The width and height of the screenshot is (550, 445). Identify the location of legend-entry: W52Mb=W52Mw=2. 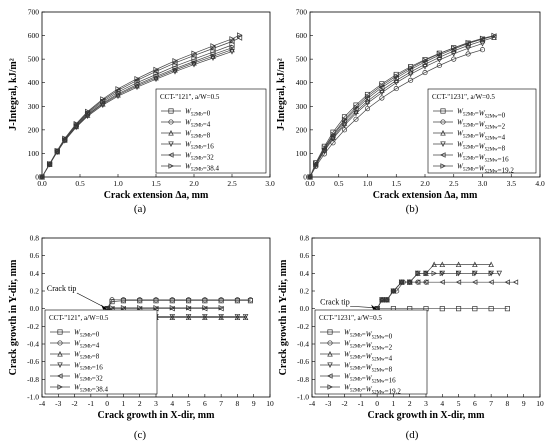
(481, 125).